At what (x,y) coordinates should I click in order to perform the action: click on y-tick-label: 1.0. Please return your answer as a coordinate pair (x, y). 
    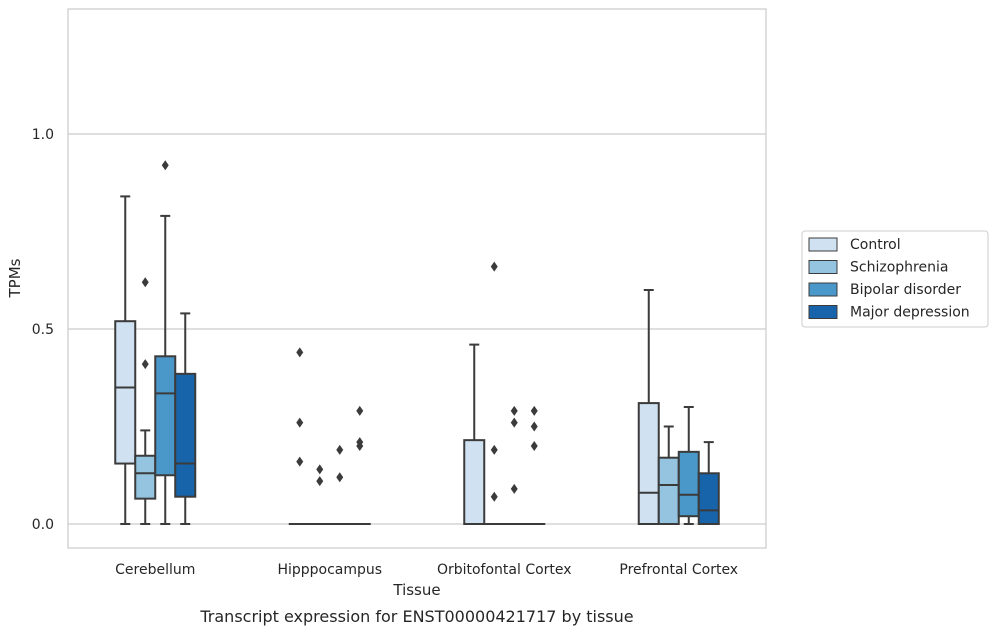
    Looking at the image, I should click on (43, 135).